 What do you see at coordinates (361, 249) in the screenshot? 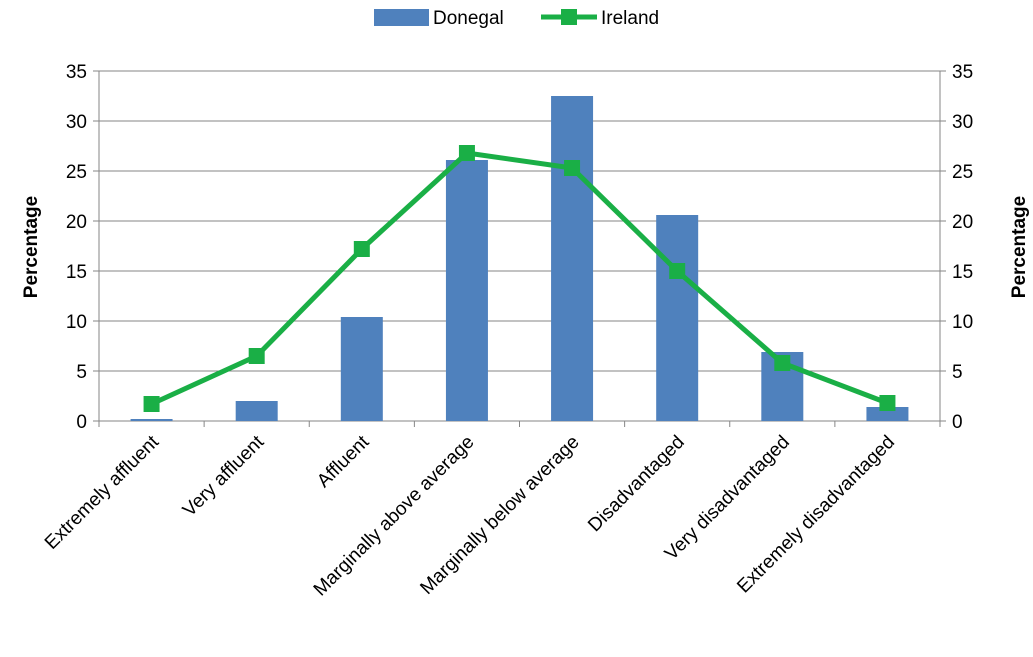
I see `point-affluent` at bounding box center [361, 249].